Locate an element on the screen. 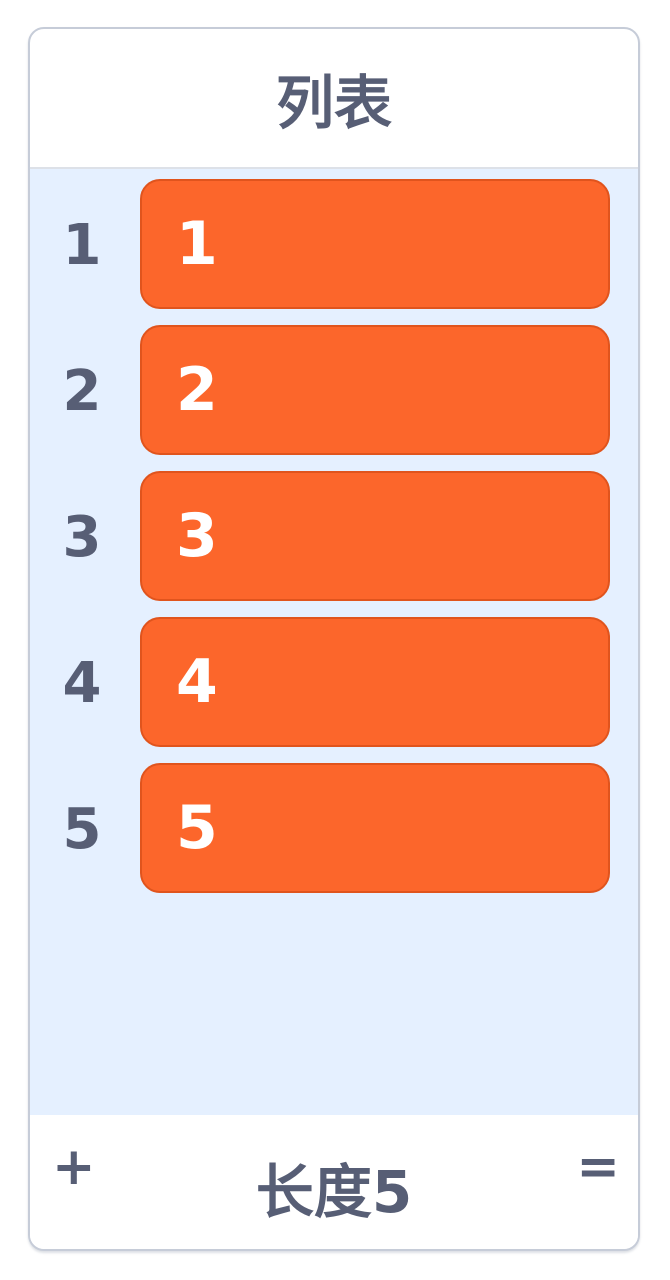  list-item-index: 3 is located at coordinates (82, 537).